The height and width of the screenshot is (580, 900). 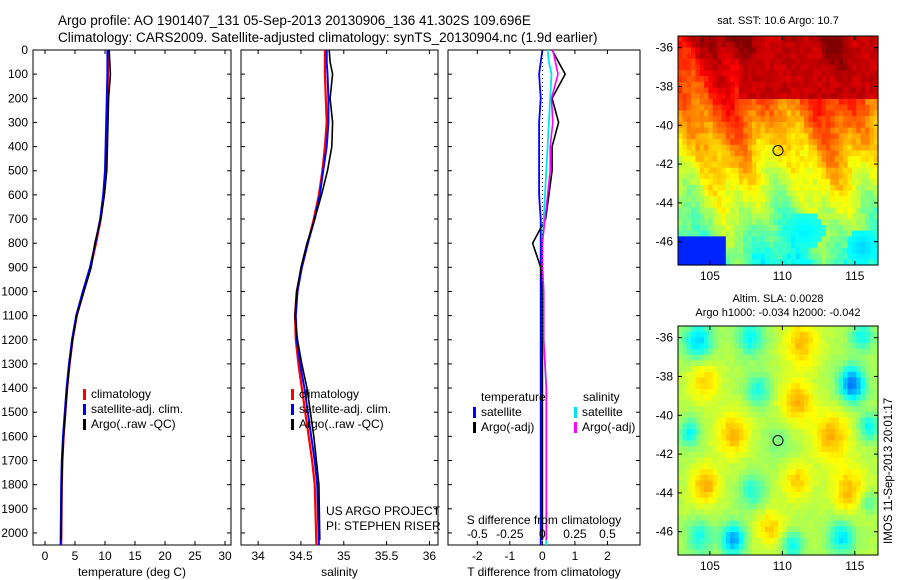 What do you see at coordinates (45, 556) in the screenshot?
I see `x-tick-label: 0` at bounding box center [45, 556].